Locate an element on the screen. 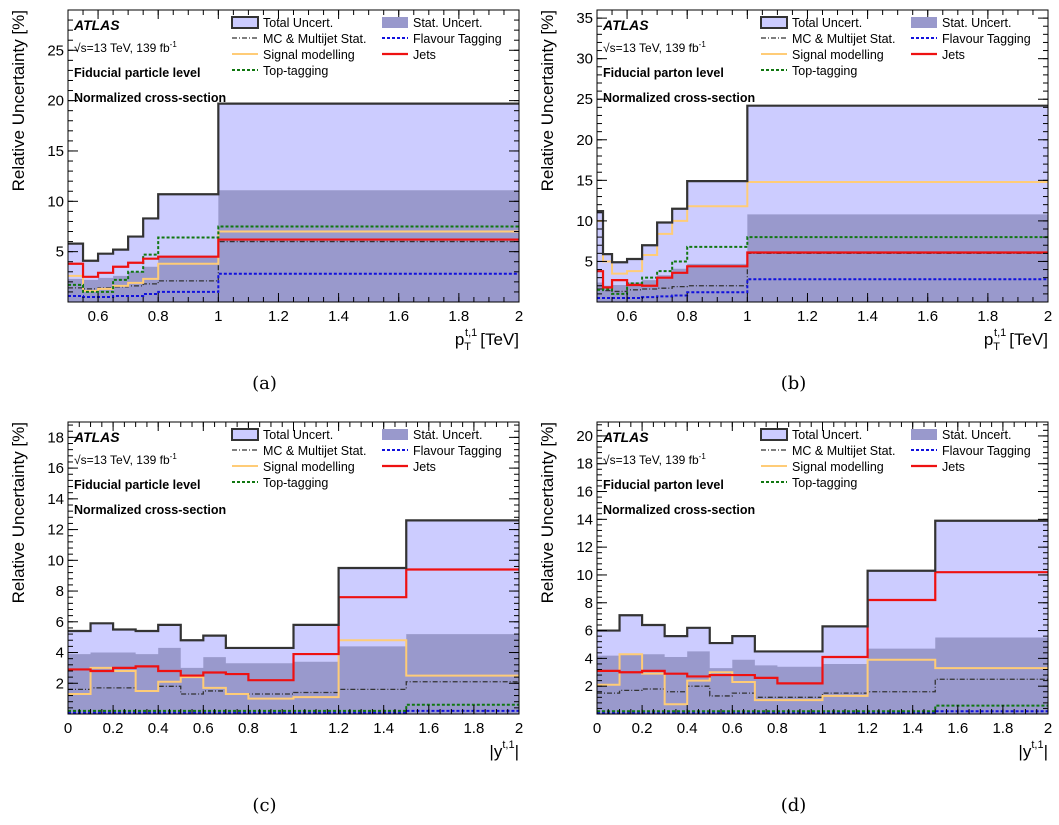 Image resolution: width=1059 pixels, height=825 pixels. x-axis-label-main: p is located at coordinates (988, 339).